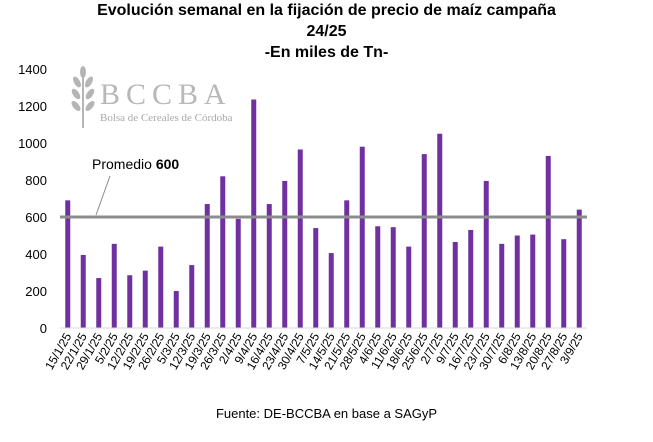  Describe the element at coordinates (36, 180) in the screenshot. I see `y-tick-label: 800` at that location.